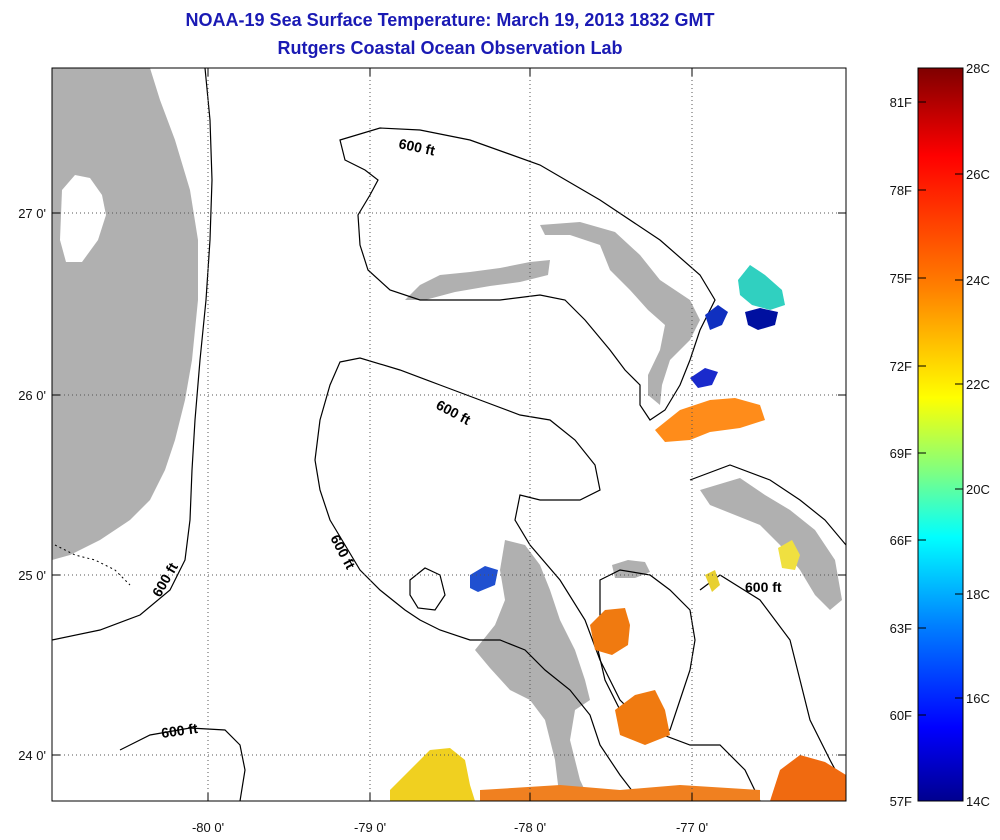  Describe the element at coordinates (620, 313) in the screenshot. I see `land-abaco` at that location.